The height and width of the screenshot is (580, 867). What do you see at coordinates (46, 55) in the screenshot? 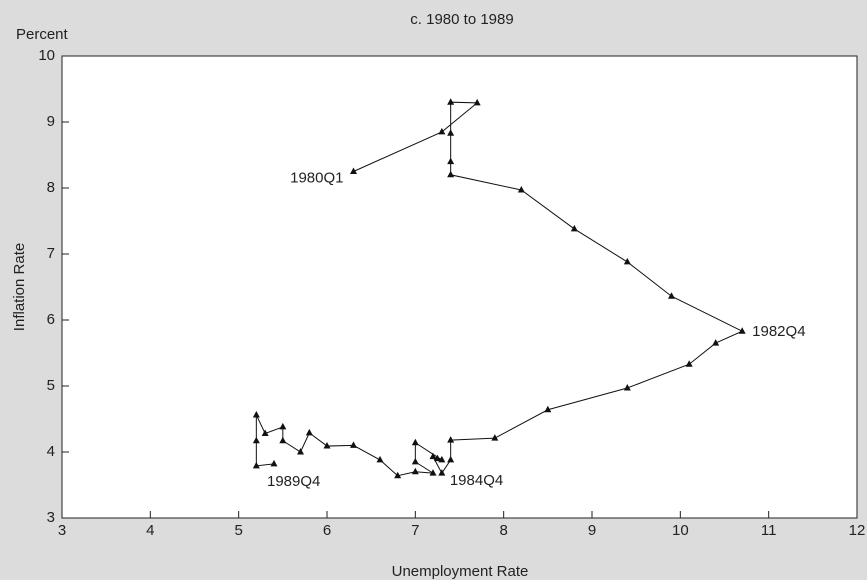
I see `y-tick-label: 10` at bounding box center [46, 55].